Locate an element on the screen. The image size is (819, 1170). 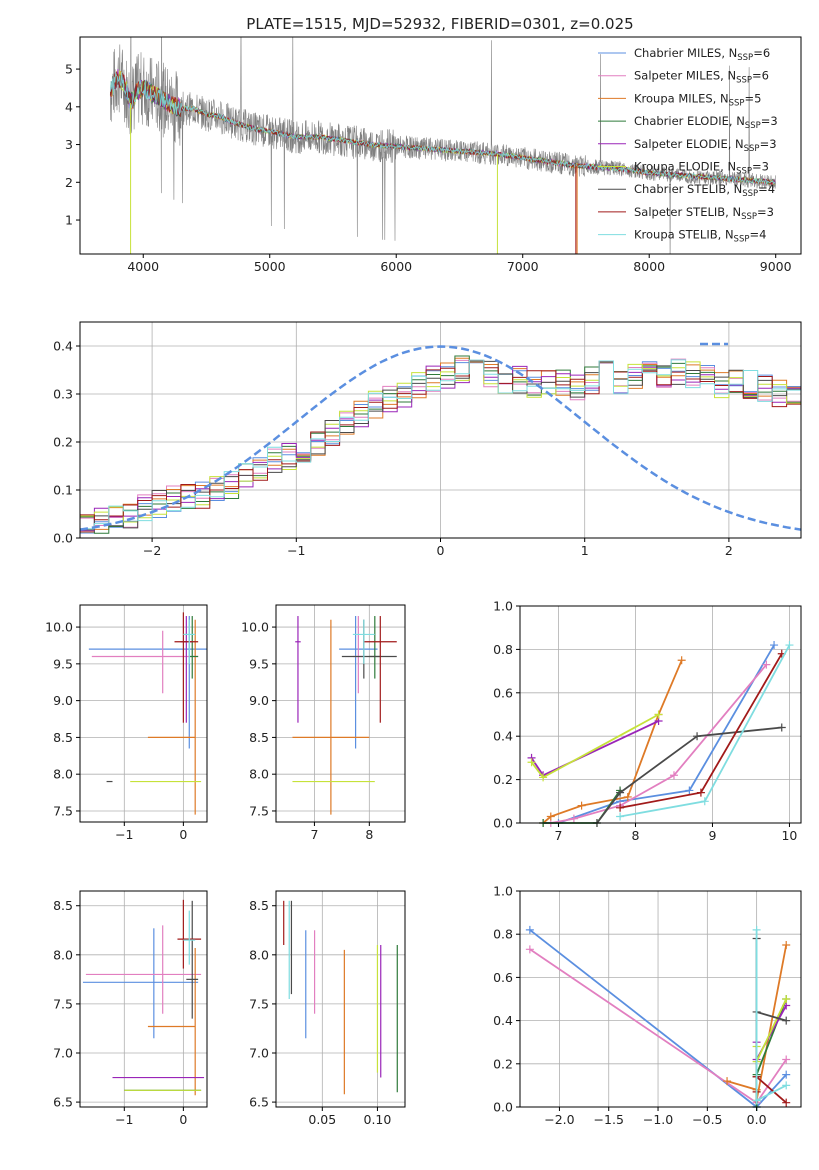
x-tick-label: 9 is located at coordinates (712, 835).